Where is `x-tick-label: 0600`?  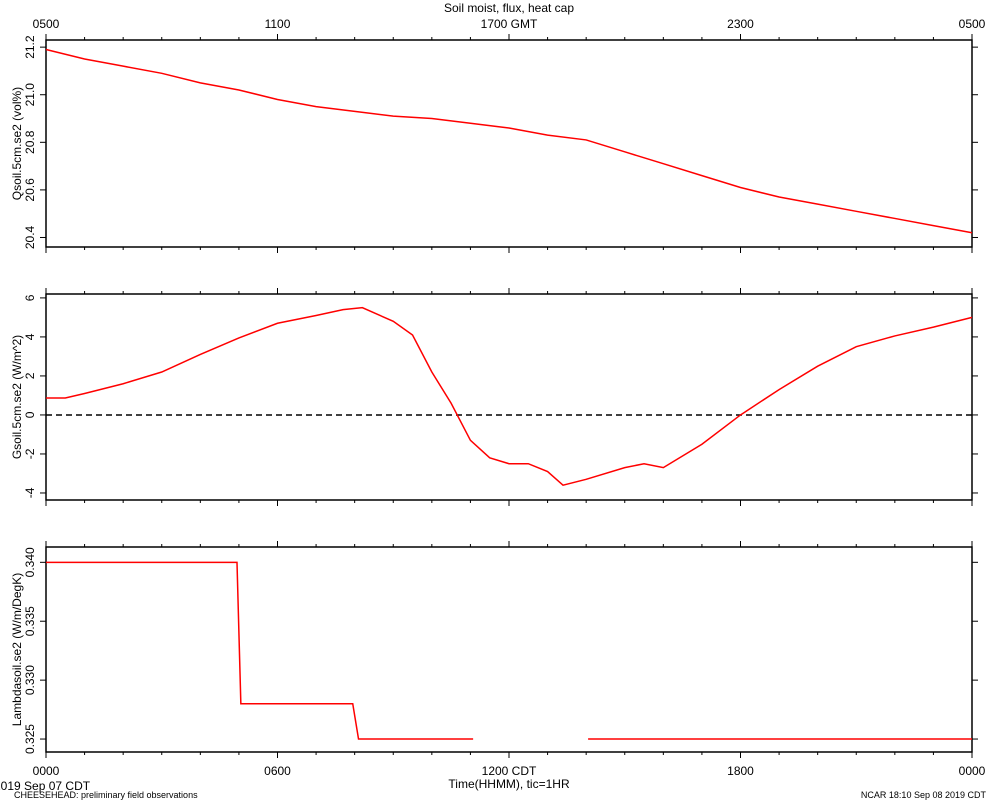 x-tick-label: 0600 is located at coordinates (277, 771).